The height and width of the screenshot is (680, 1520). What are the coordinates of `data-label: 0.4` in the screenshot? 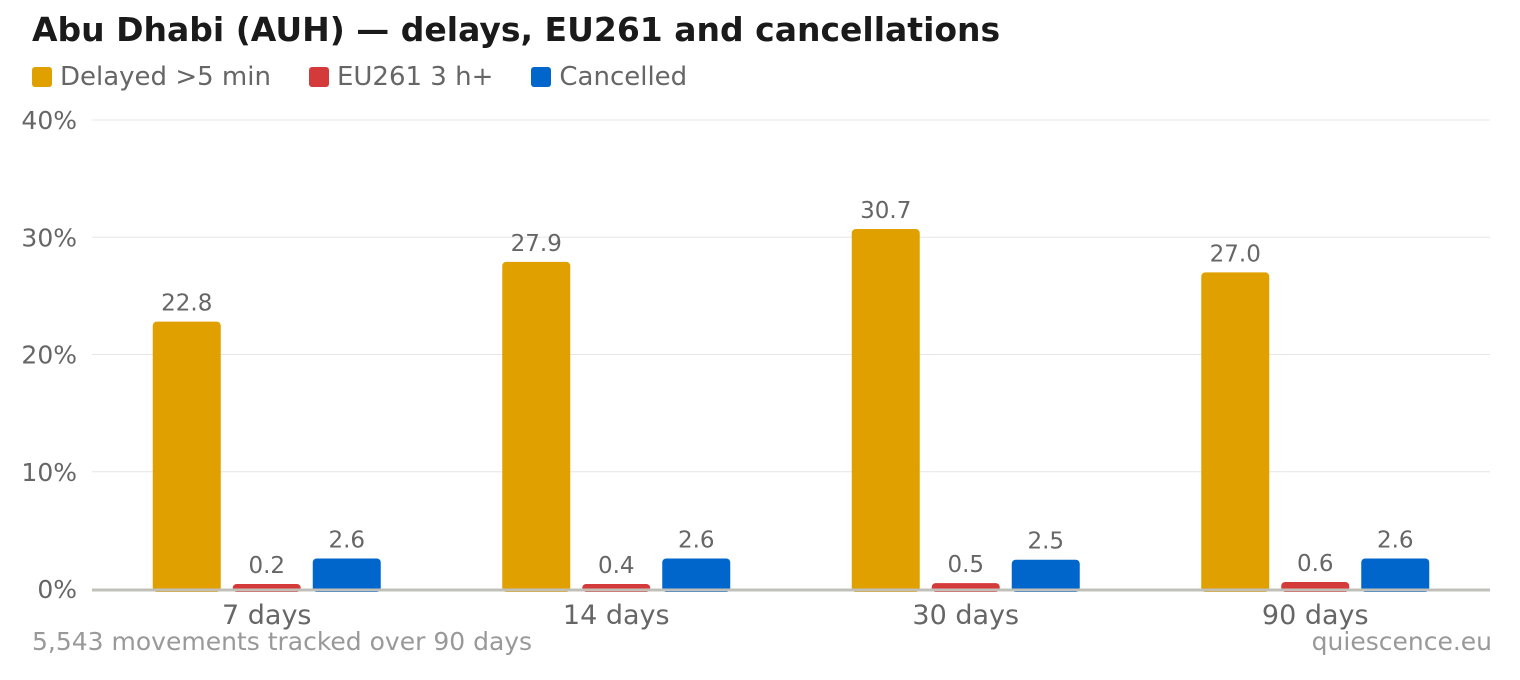 It's located at (616, 566).